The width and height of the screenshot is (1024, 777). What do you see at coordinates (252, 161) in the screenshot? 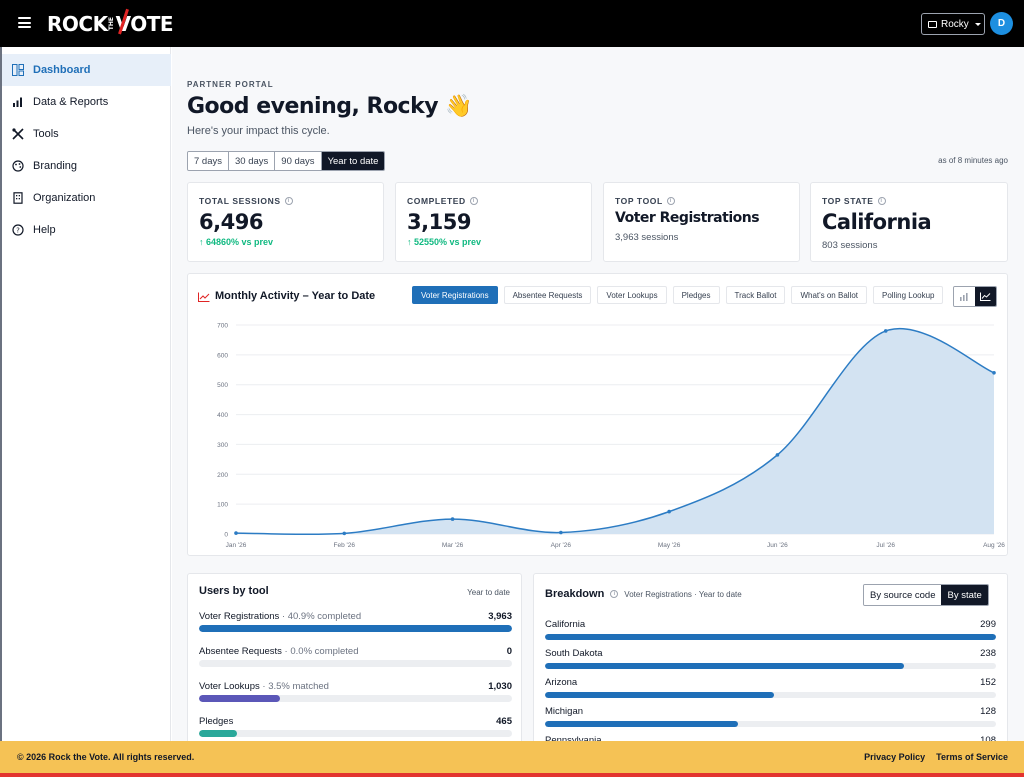
I see `range-30-days-button: 30 days` at bounding box center [252, 161].